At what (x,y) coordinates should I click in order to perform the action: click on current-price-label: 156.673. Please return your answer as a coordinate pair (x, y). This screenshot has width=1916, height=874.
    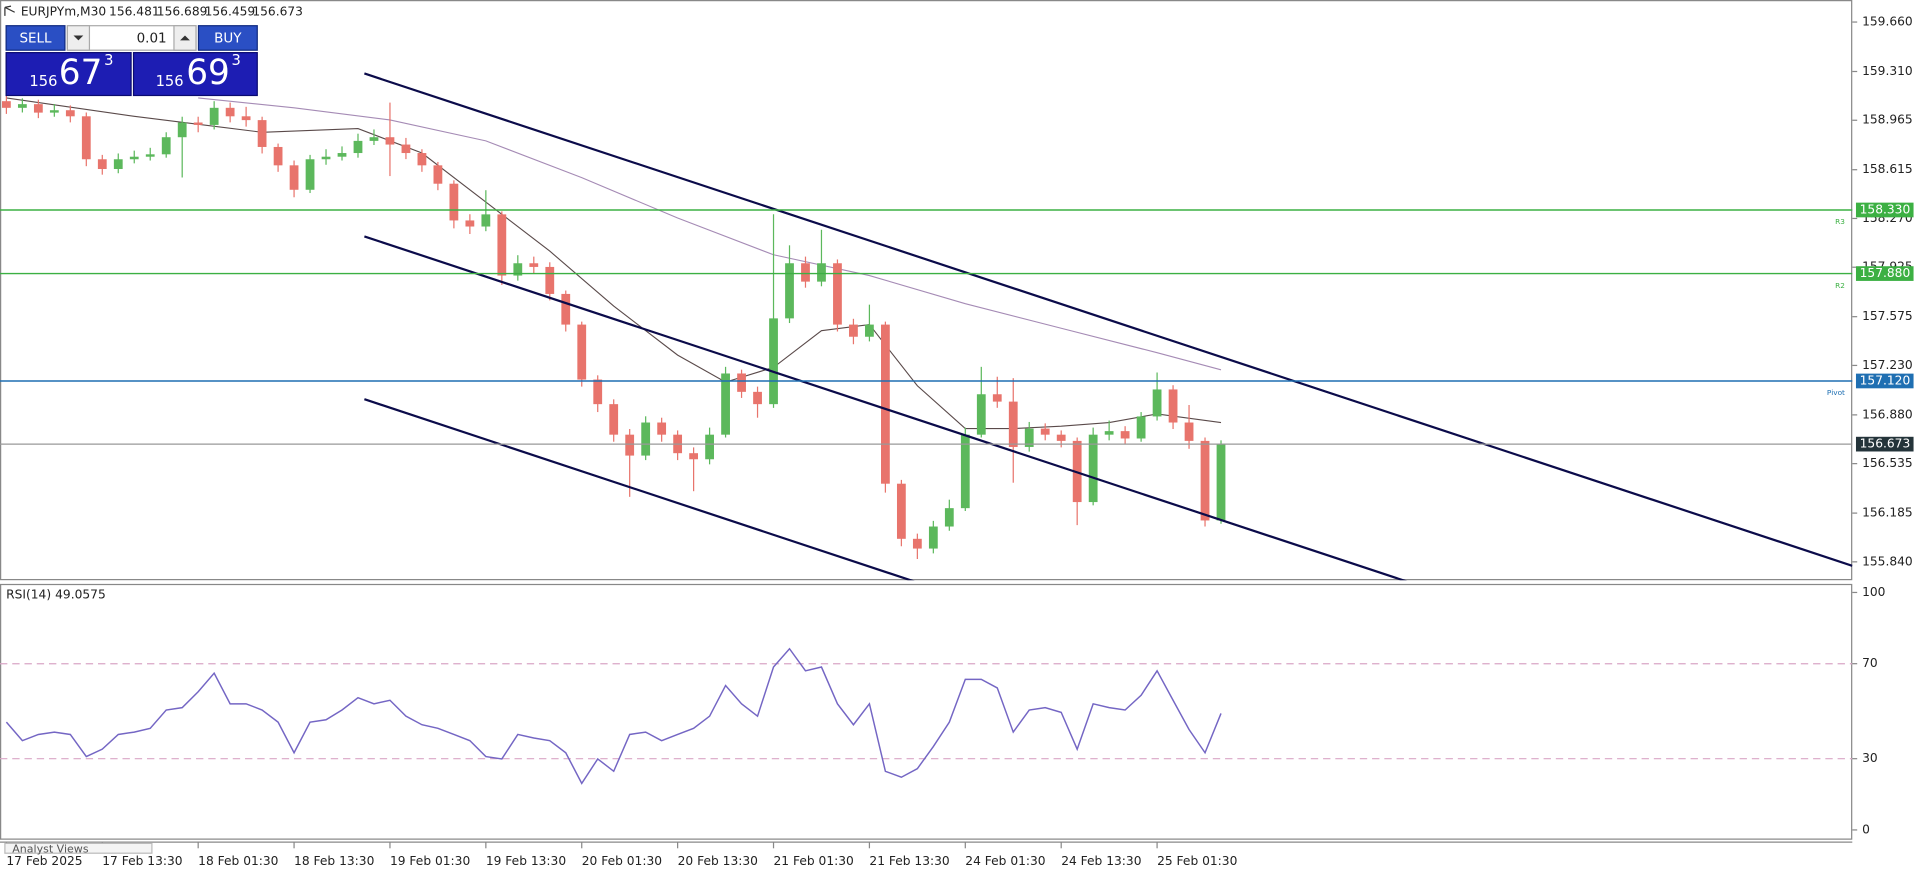
    Looking at the image, I should click on (1885, 444).